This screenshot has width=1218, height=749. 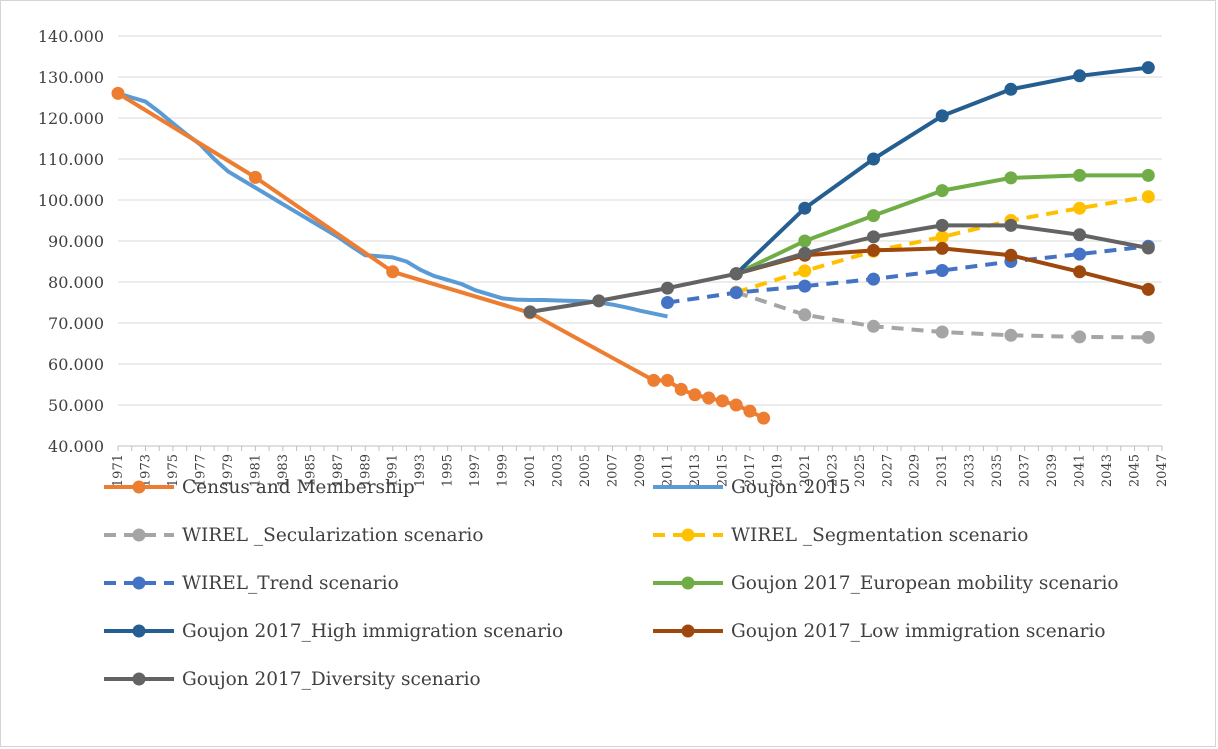 I want to click on series-goujon-2017-diversity-scenario-line, so click(x=839, y=268).